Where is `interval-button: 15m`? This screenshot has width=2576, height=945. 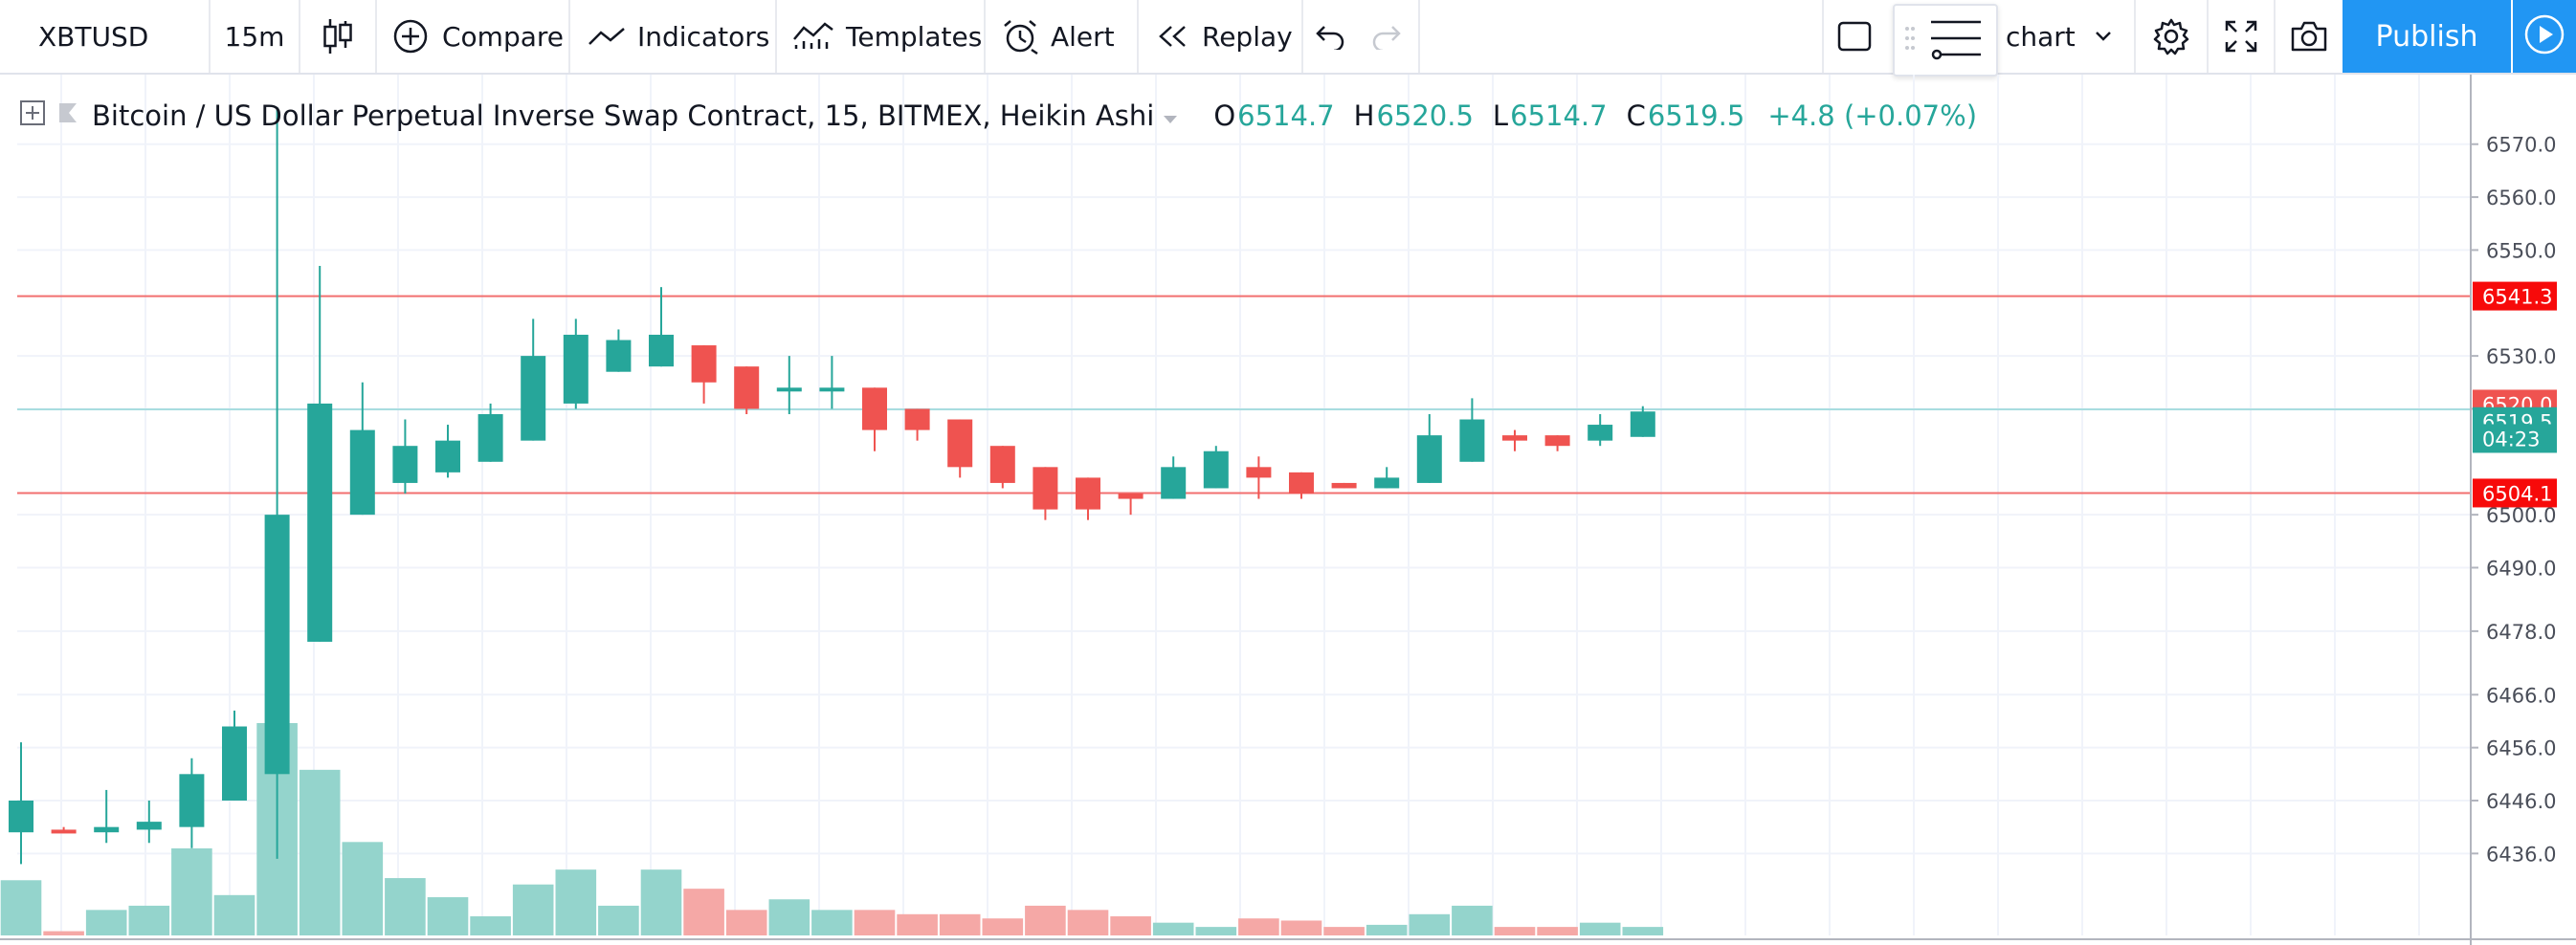
interval-button: 15m is located at coordinates (255, 36).